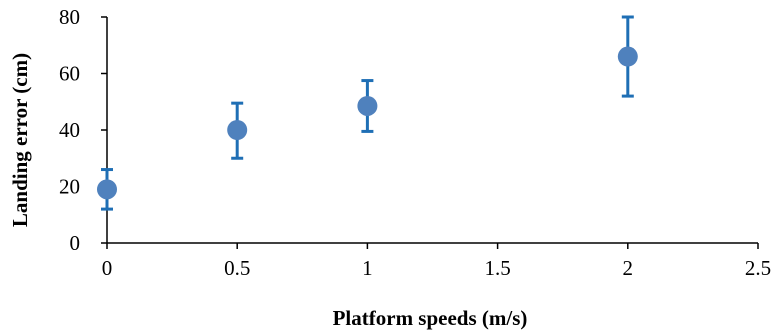 The height and width of the screenshot is (336, 777). I want to click on x-tick-label: 1.5, so click(497, 268).